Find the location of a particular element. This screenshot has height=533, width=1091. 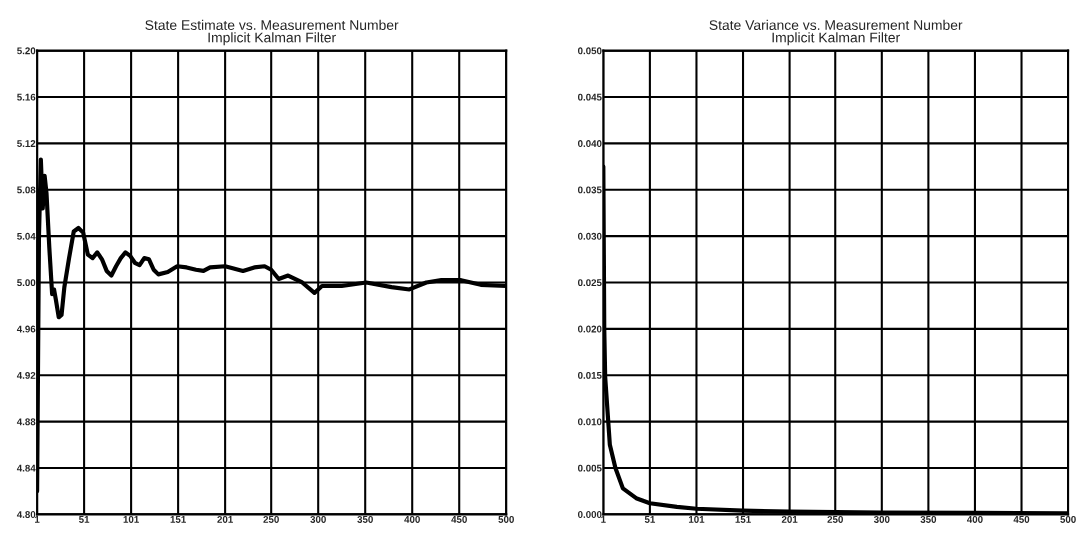

y-tick-label: 0.020 is located at coordinates (589, 329).